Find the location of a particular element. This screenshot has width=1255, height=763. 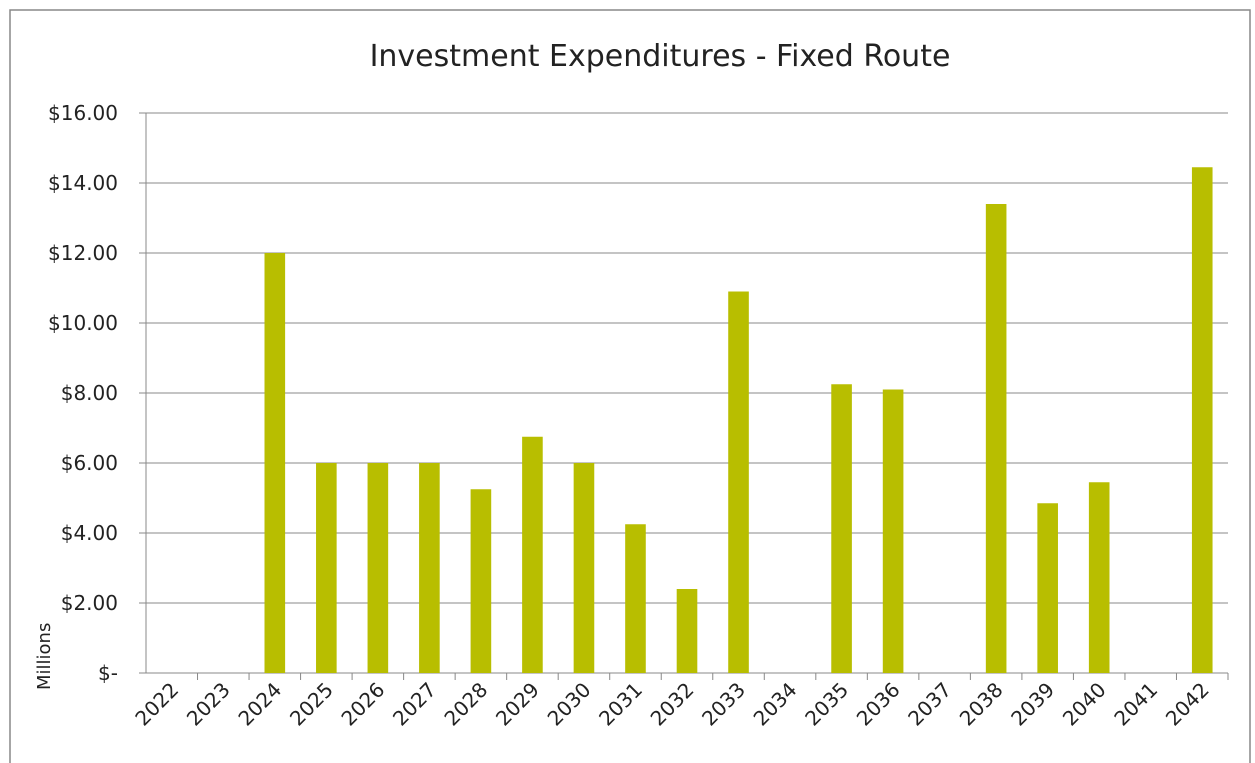

y-tick-label: $12.00 is located at coordinates (83, 253).